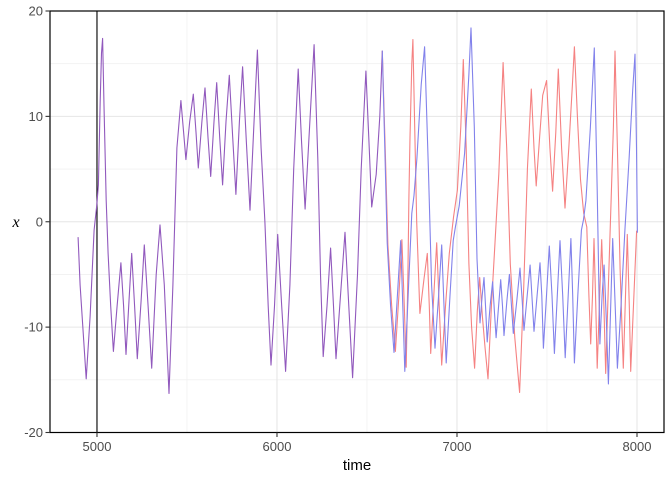 The height and width of the screenshot is (480, 672). What do you see at coordinates (15, 222) in the screenshot?
I see `y-axis-title: x` at bounding box center [15, 222].